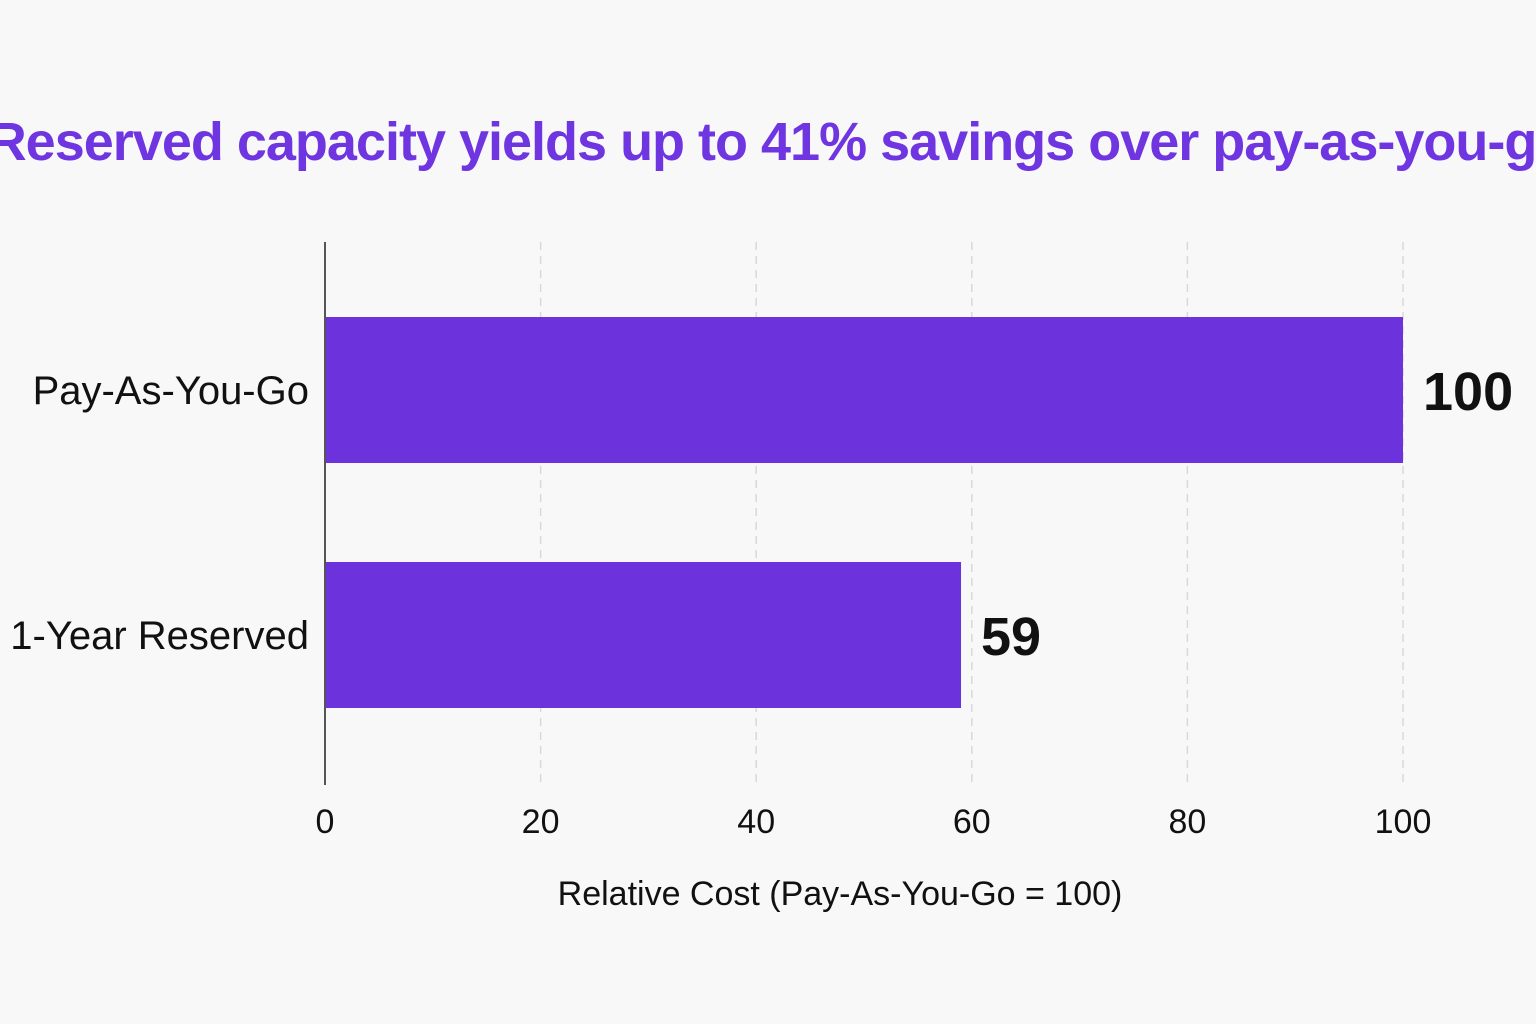 This screenshot has width=1536, height=1024. I want to click on x-tick-label-100: 100, so click(1403, 822).